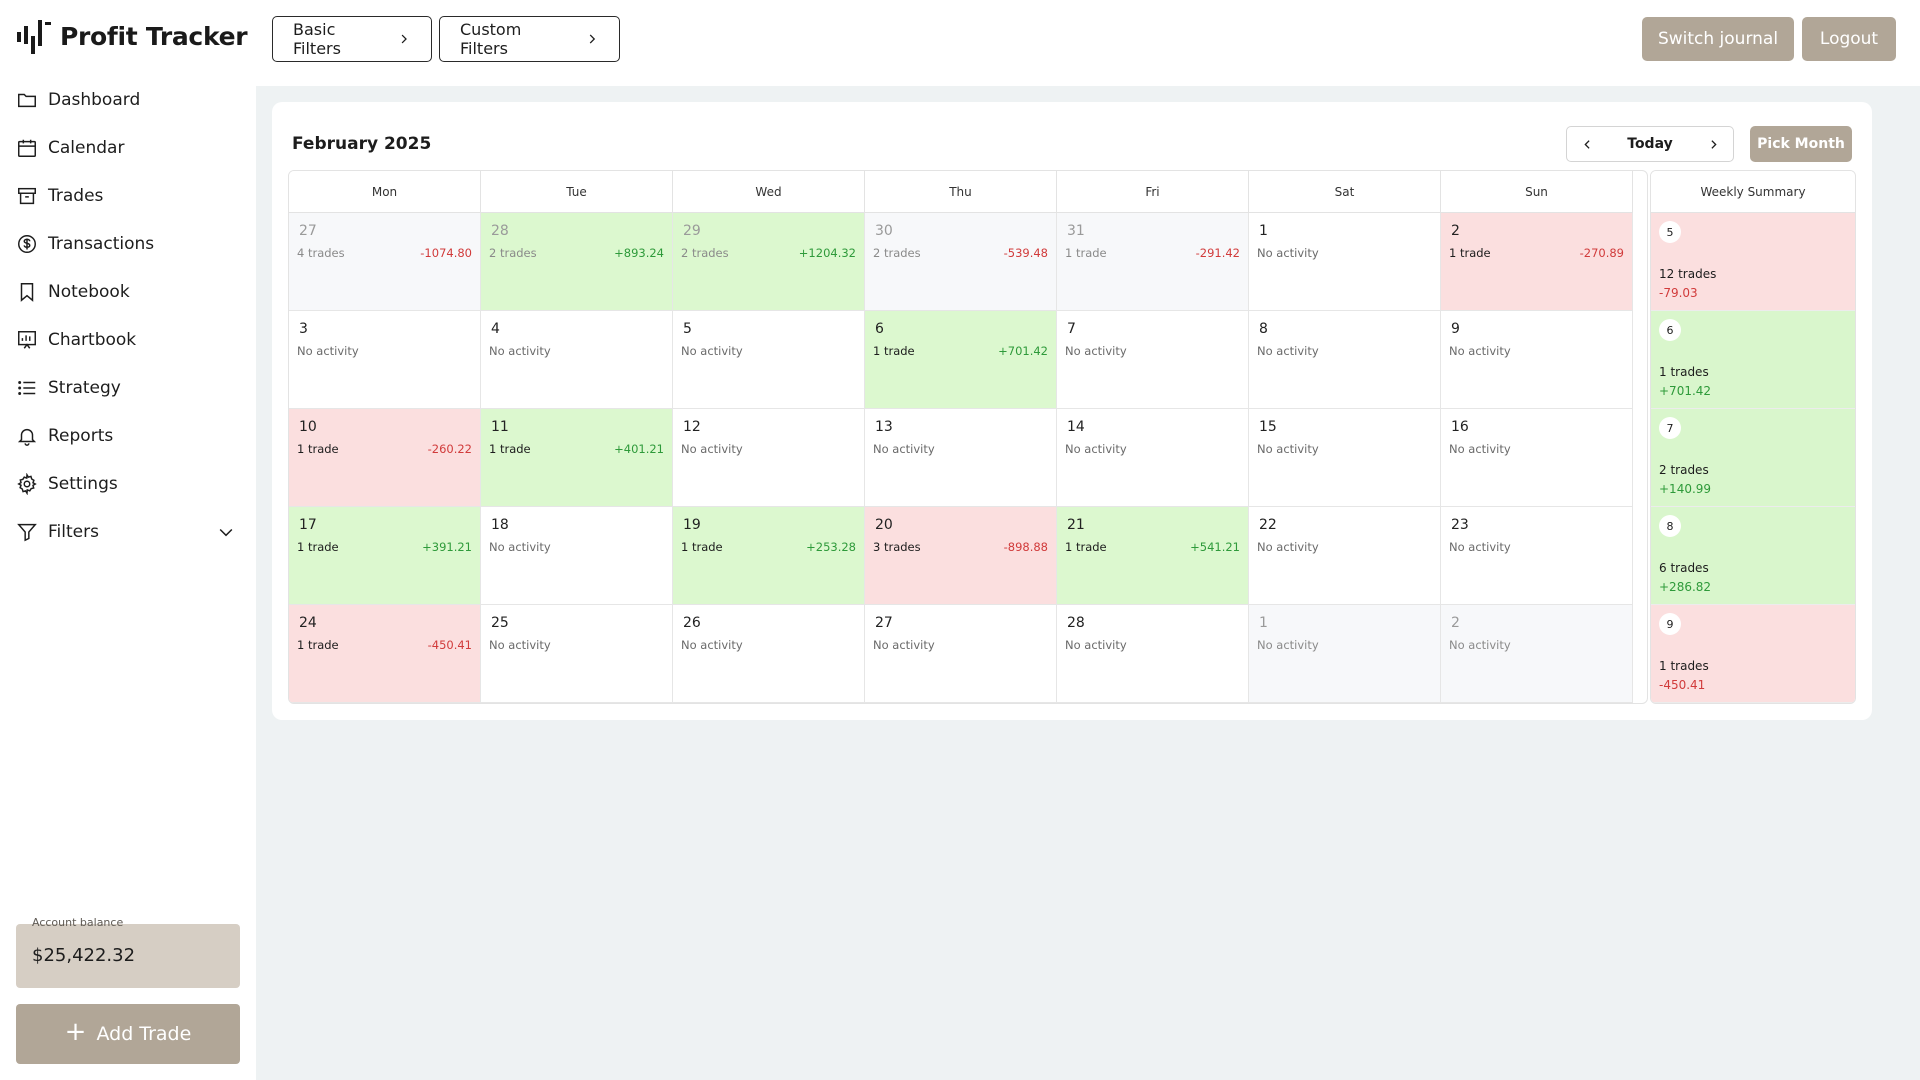 The image size is (1920, 1080). I want to click on account-balance-label: Account balance, so click(78, 922).